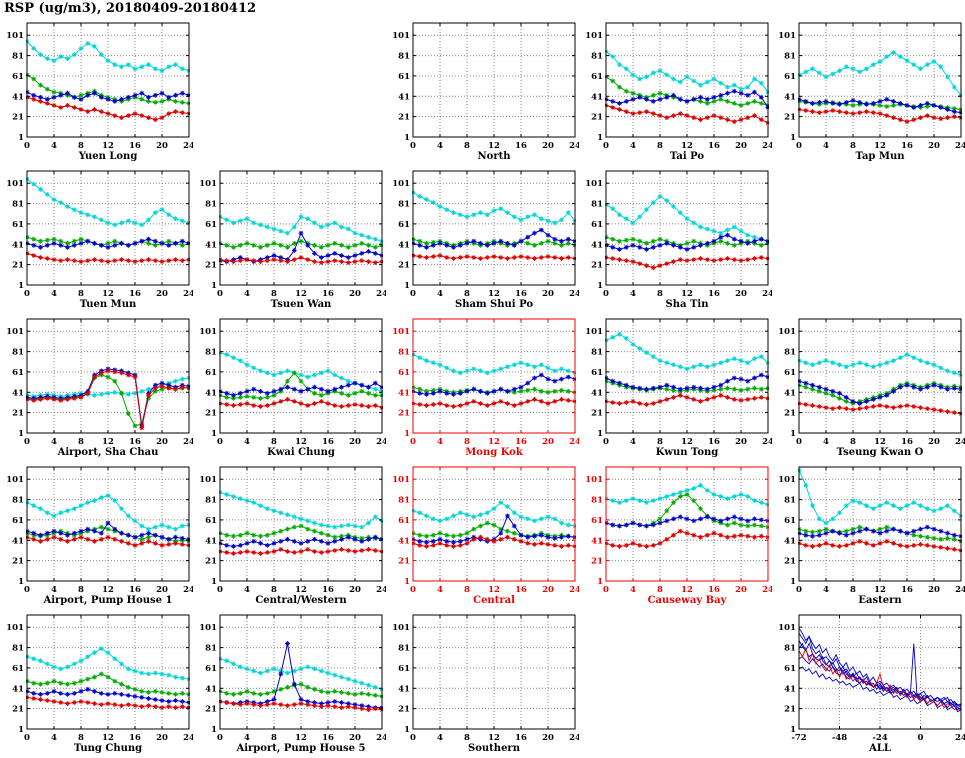 This screenshot has height=758, width=965. I want to click on chart-title: Tung Chung, so click(108, 748).